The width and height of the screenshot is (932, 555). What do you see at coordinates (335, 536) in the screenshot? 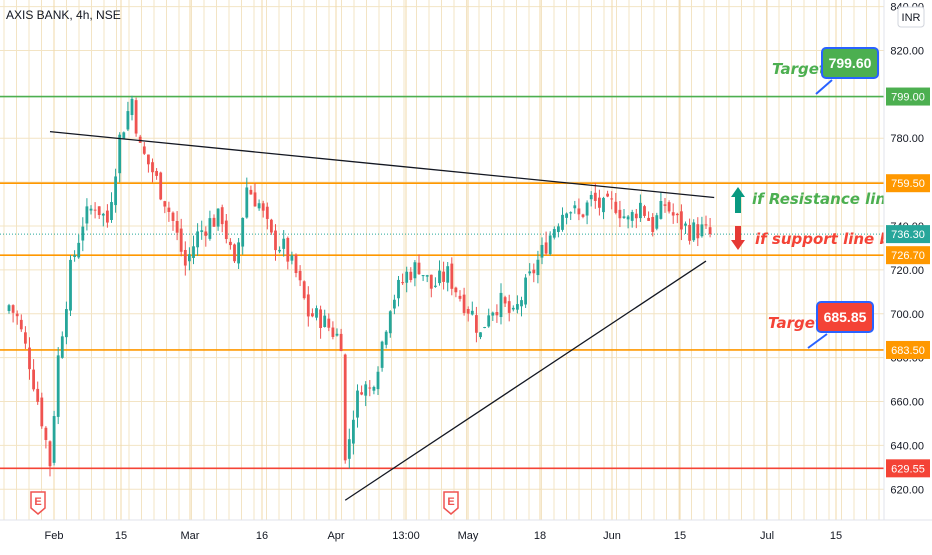
I see `x-tick-label: Apr` at bounding box center [335, 536].